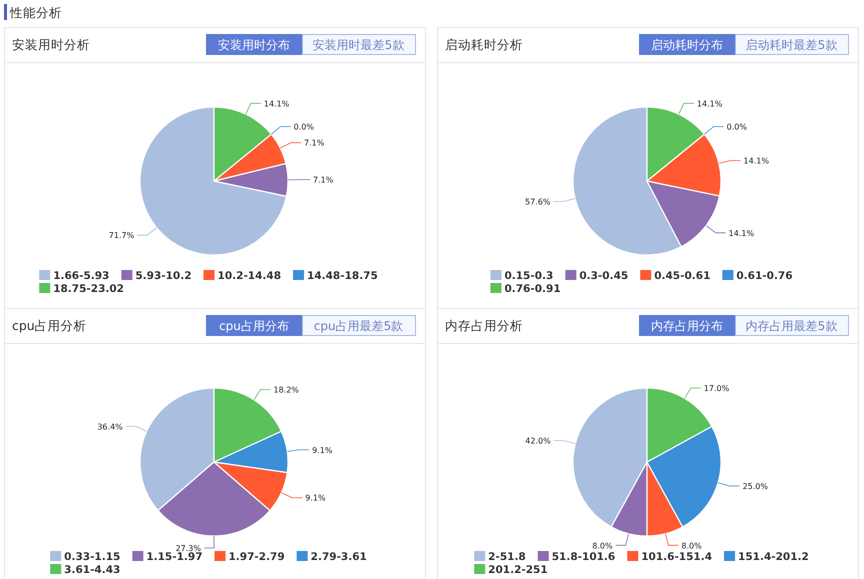 The width and height of the screenshot is (864, 579). Describe the element at coordinates (338, 557) in the screenshot. I see `legend-label: 2.79-3.61` at that location.